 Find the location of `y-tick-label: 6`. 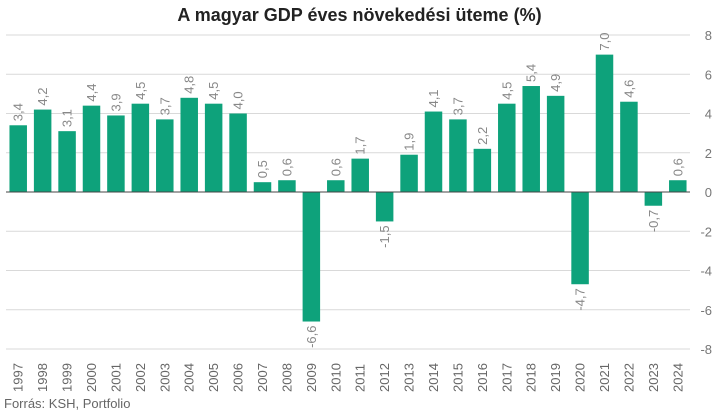

y-tick-label: 6 is located at coordinates (708, 74).